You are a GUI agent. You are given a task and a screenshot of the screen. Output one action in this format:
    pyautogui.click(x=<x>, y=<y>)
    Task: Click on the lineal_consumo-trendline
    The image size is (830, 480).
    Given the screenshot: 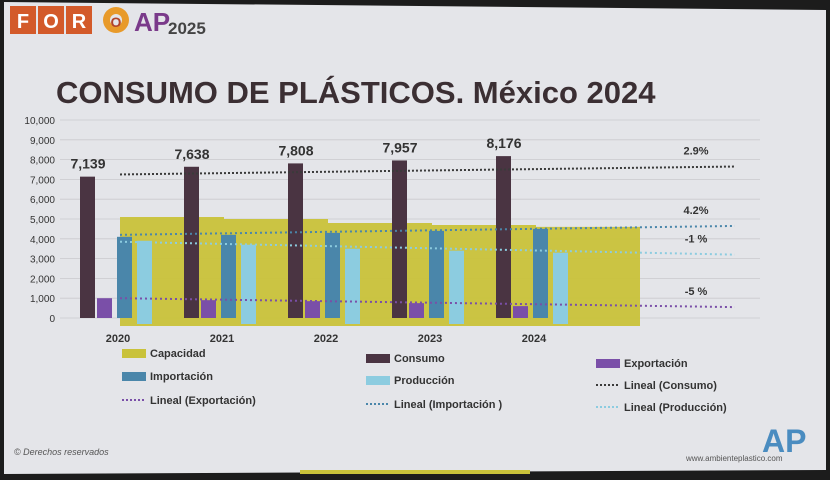 What is the action you would take?
    pyautogui.click(x=427, y=170)
    